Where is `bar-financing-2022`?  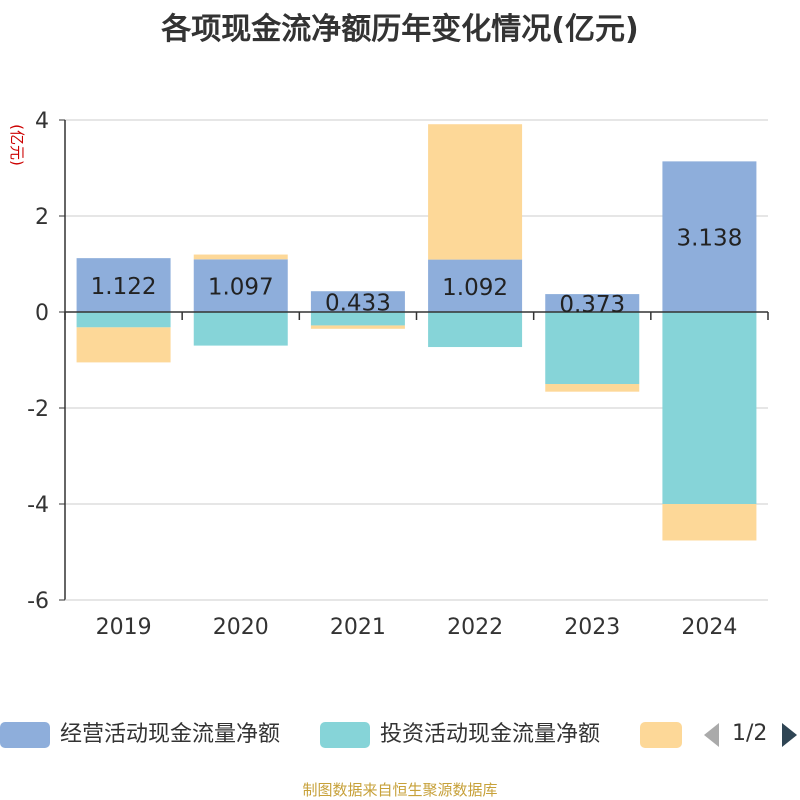
bar-financing-2022 is located at coordinates (475, 192).